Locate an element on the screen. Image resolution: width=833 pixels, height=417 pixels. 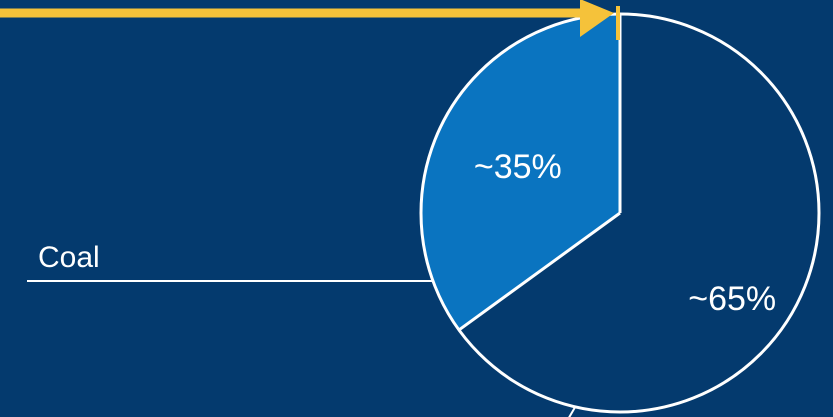
coal-label: Coal is located at coordinates (69, 257).